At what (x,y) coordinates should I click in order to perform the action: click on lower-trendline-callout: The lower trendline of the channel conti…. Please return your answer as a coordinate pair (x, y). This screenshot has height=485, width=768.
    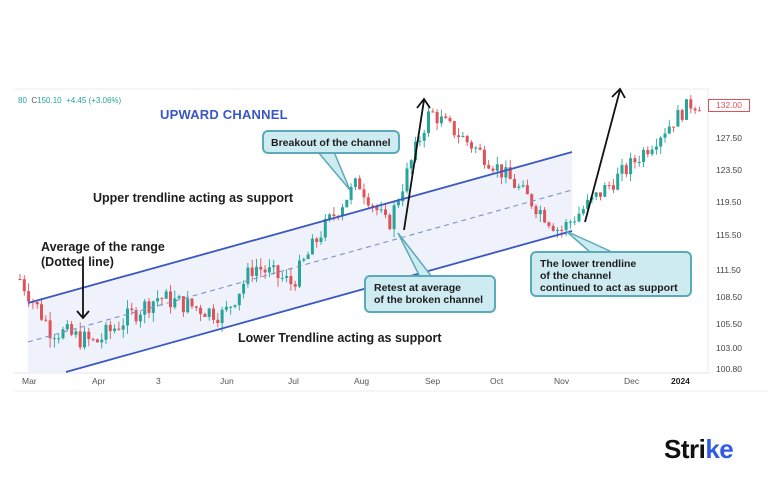
    Looking at the image, I should click on (611, 274).